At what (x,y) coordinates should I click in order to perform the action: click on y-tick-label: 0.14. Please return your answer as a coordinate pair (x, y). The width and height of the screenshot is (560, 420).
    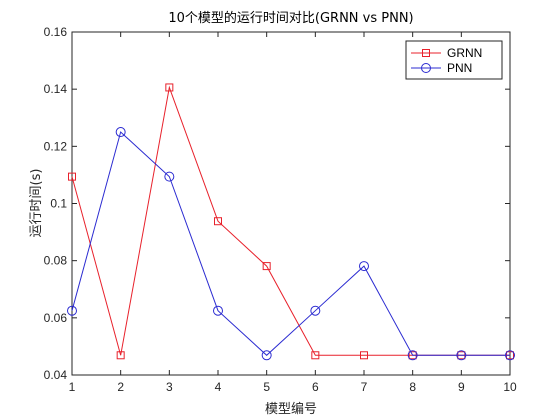
    Looking at the image, I should click on (56, 89).